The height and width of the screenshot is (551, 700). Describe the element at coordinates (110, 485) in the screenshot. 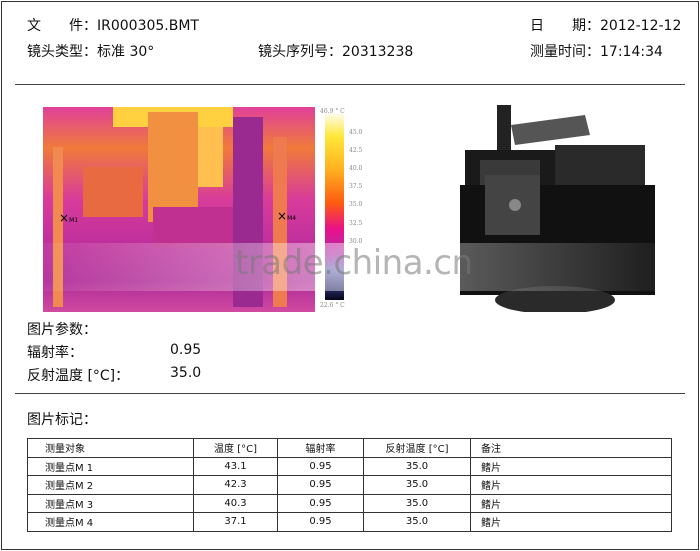

I see `cell: 测量点M 2` at that location.